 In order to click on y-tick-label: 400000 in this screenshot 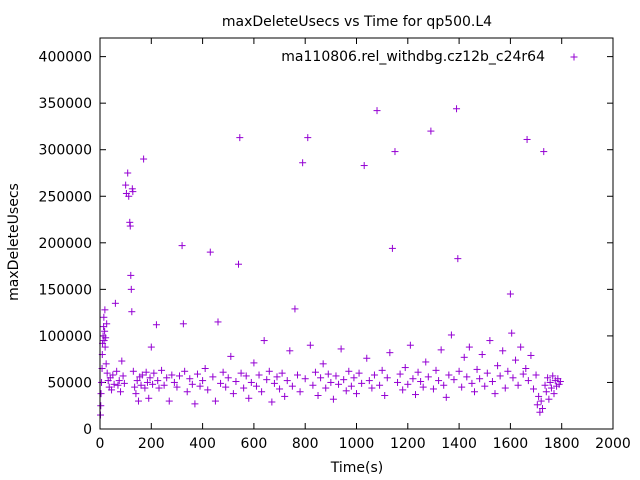, I will do `click(65, 58)`.